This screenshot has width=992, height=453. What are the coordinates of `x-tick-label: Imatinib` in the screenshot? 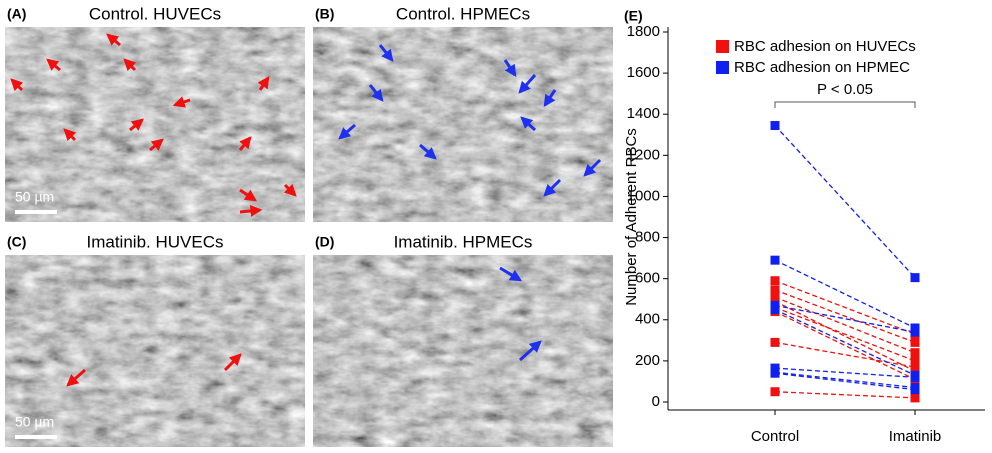 It's located at (915, 436).